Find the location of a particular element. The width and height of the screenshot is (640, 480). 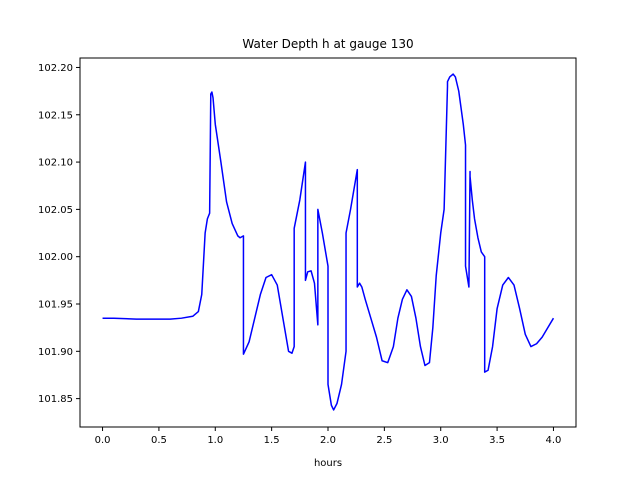

y-tick-label: 102.20 is located at coordinates (55, 68).